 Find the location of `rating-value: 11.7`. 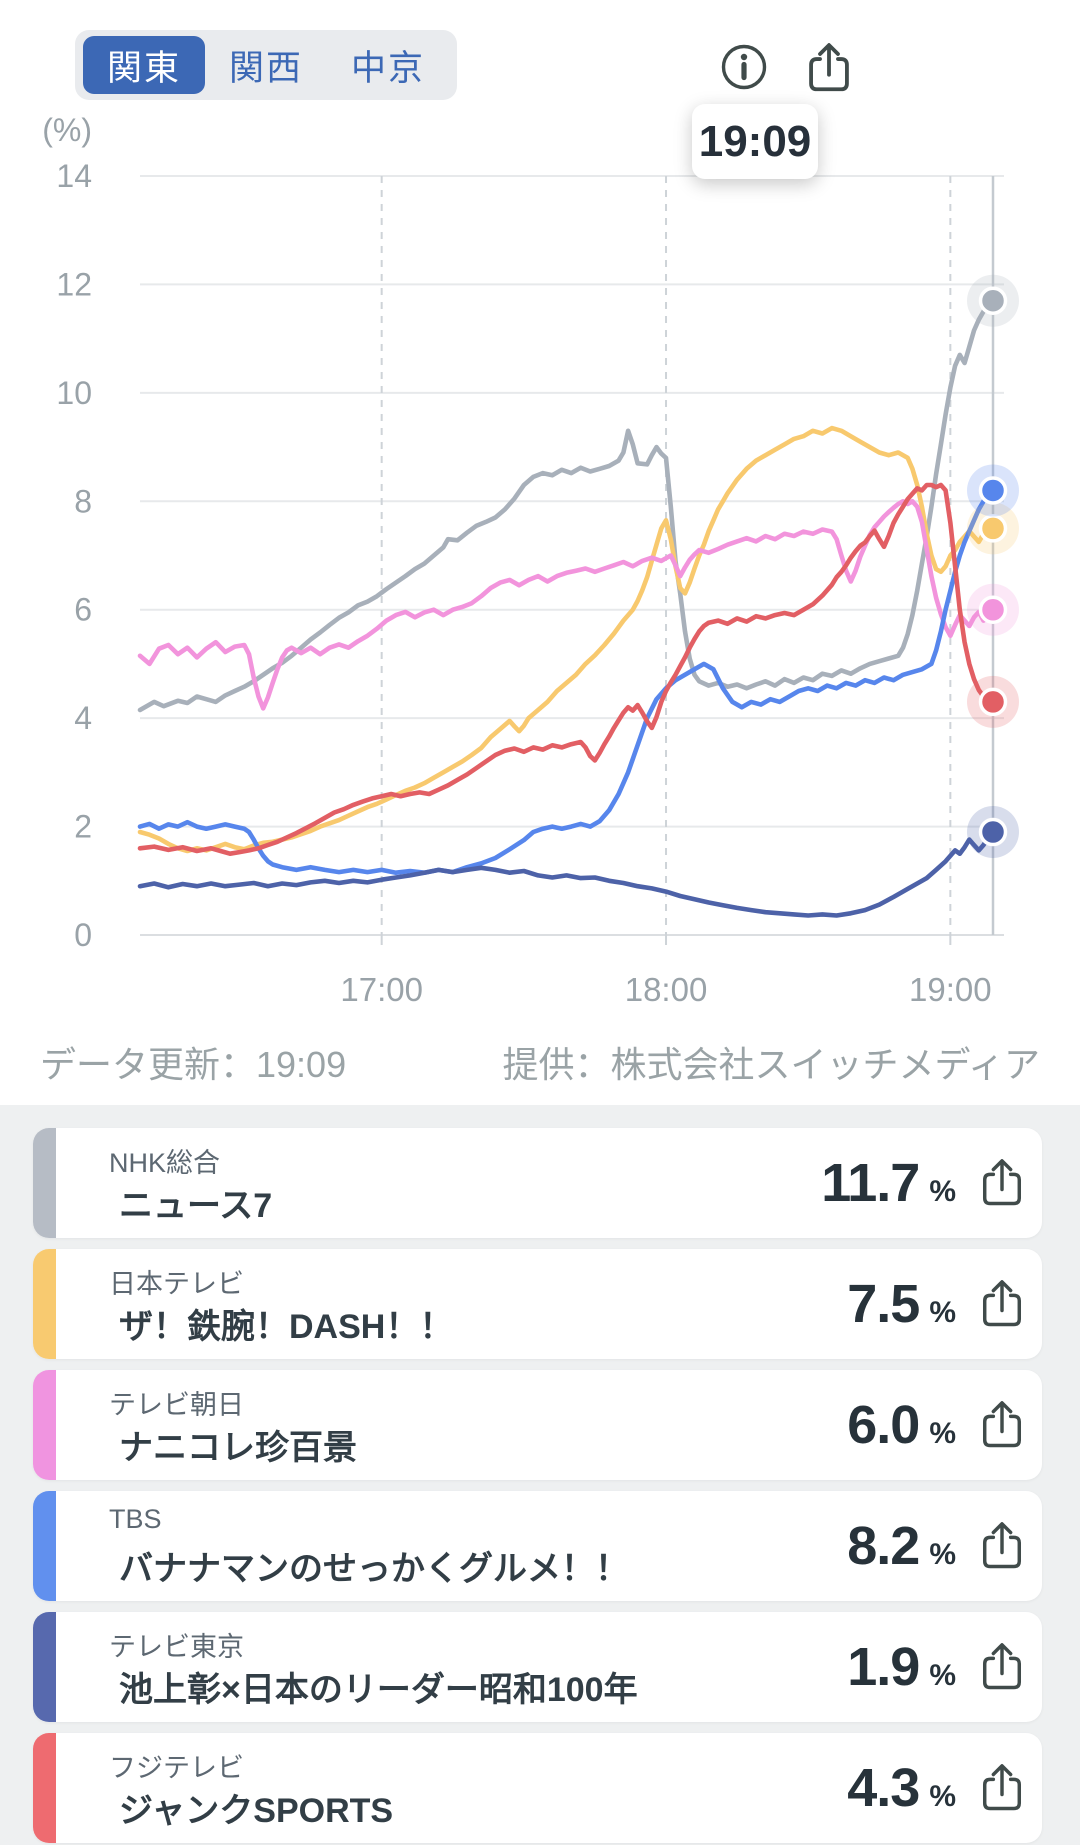

rating-value: 11.7 is located at coordinates (870, 1183).